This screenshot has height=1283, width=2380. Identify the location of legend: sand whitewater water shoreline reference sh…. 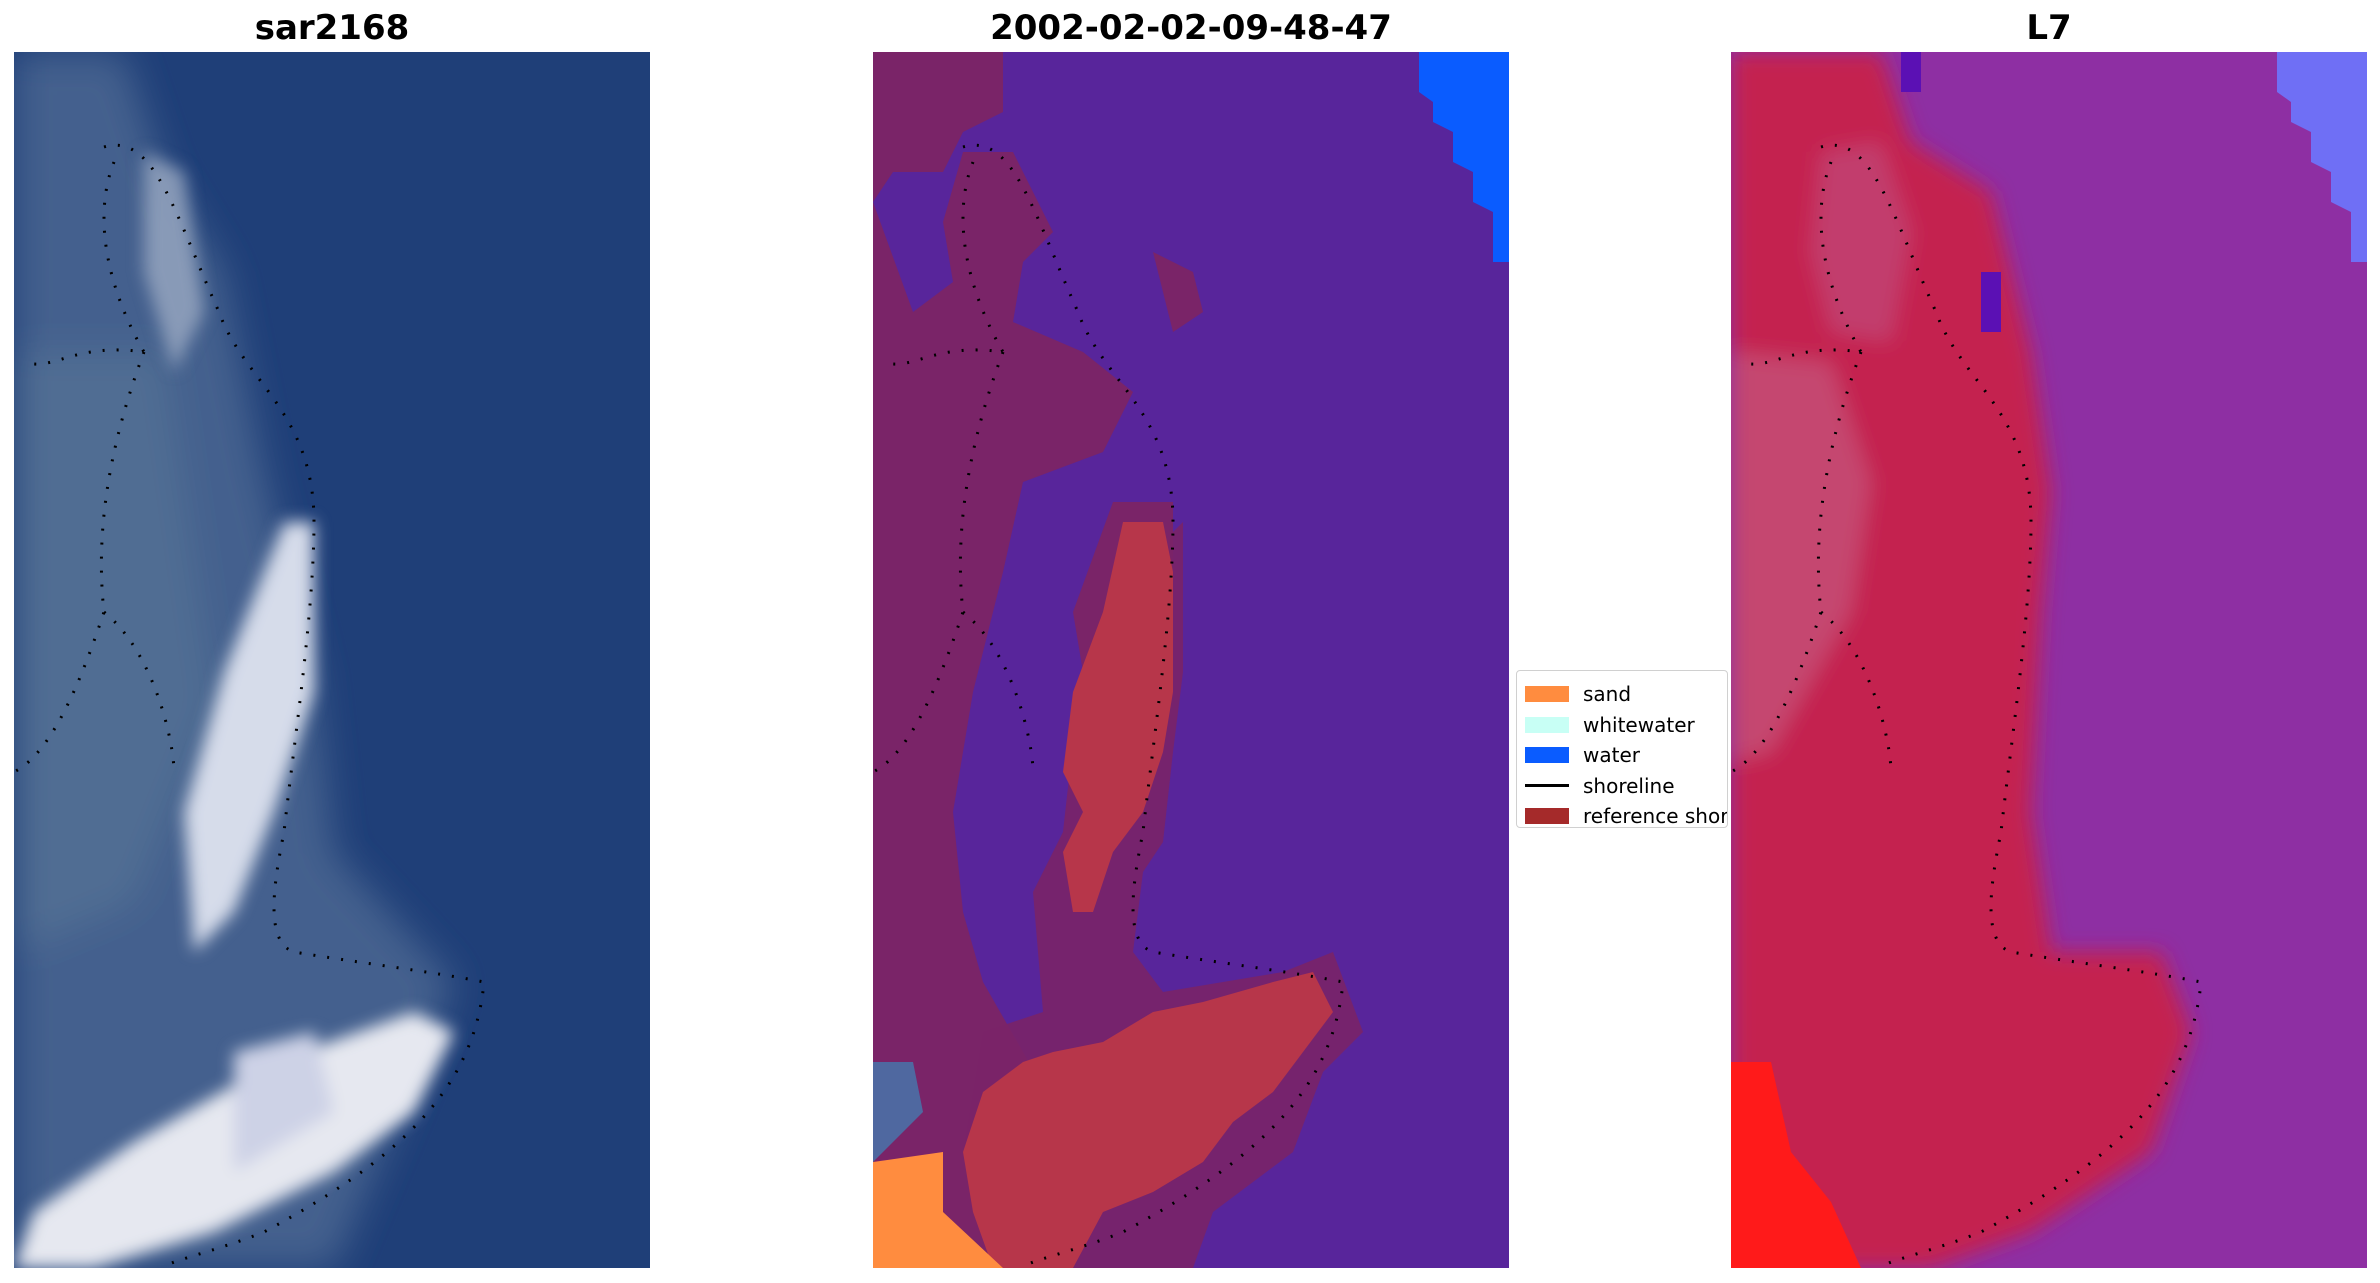
(1622, 749).